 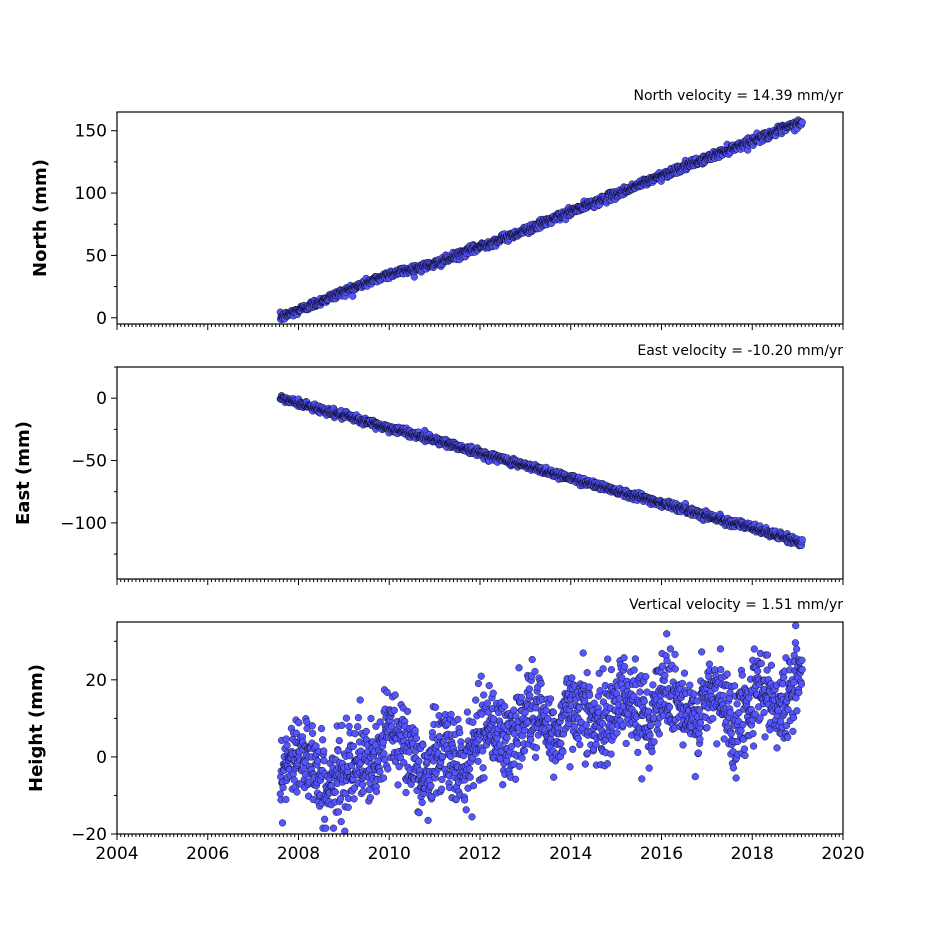 What do you see at coordinates (480, 849) in the screenshot?
I see `height-x-ticks: 2004 2006 2008 2010 2012 2014 2016 2018 2020` at bounding box center [480, 849].